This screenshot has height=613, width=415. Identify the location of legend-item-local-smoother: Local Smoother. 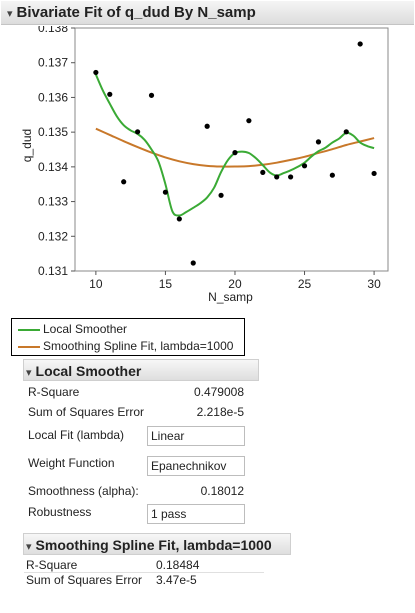
(72, 329).